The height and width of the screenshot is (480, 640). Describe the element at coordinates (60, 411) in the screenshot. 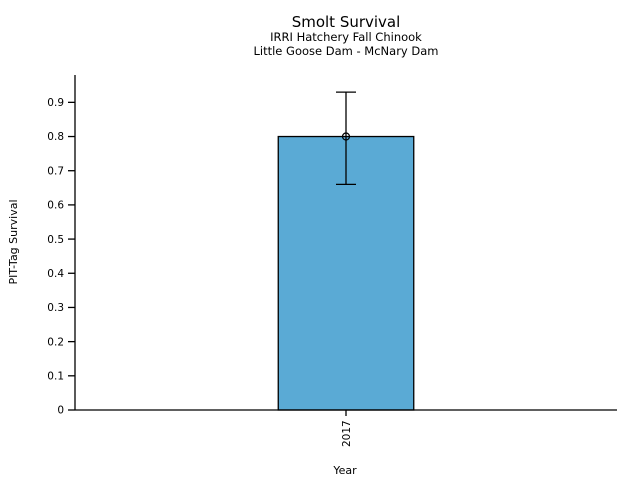

I see `y-tick-label: 0` at that location.